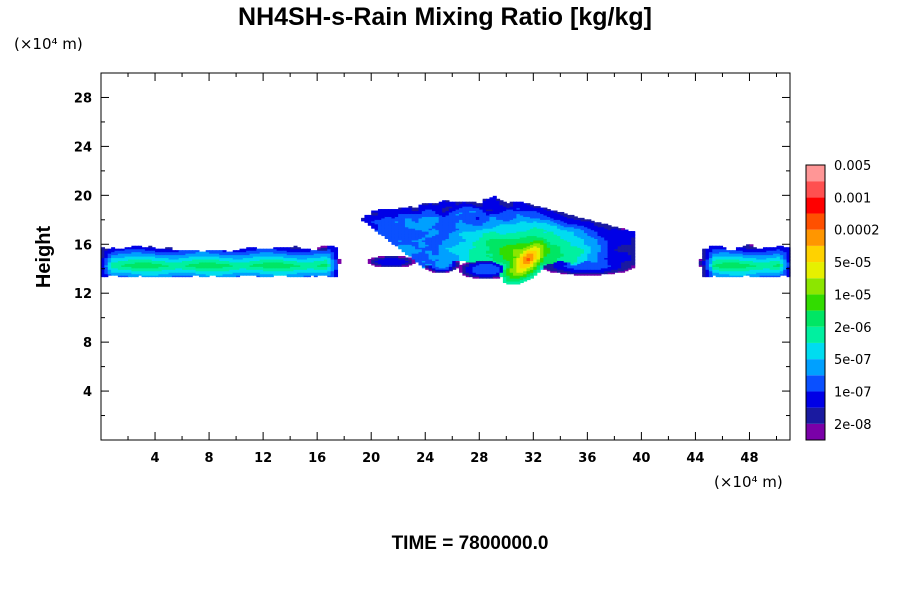 The image size is (900, 600). What do you see at coordinates (446, 240) in the screenshot?
I see `plot-area` at bounding box center [446, 240].